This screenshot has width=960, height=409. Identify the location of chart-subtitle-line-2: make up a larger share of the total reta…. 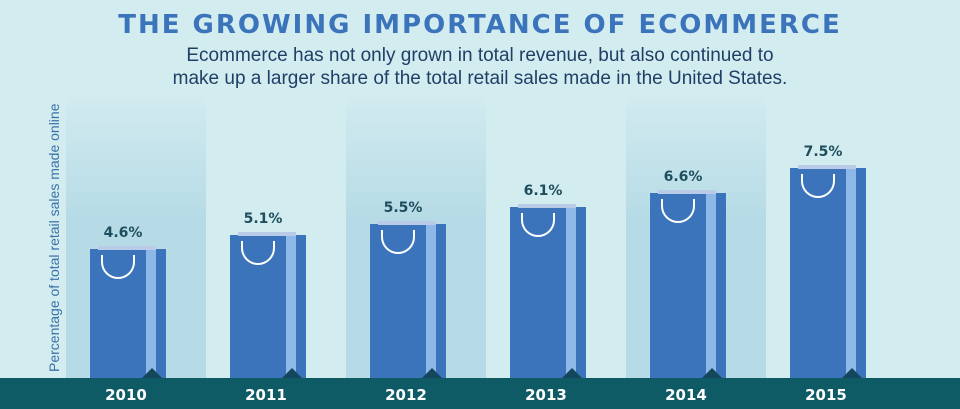
(480, 78).